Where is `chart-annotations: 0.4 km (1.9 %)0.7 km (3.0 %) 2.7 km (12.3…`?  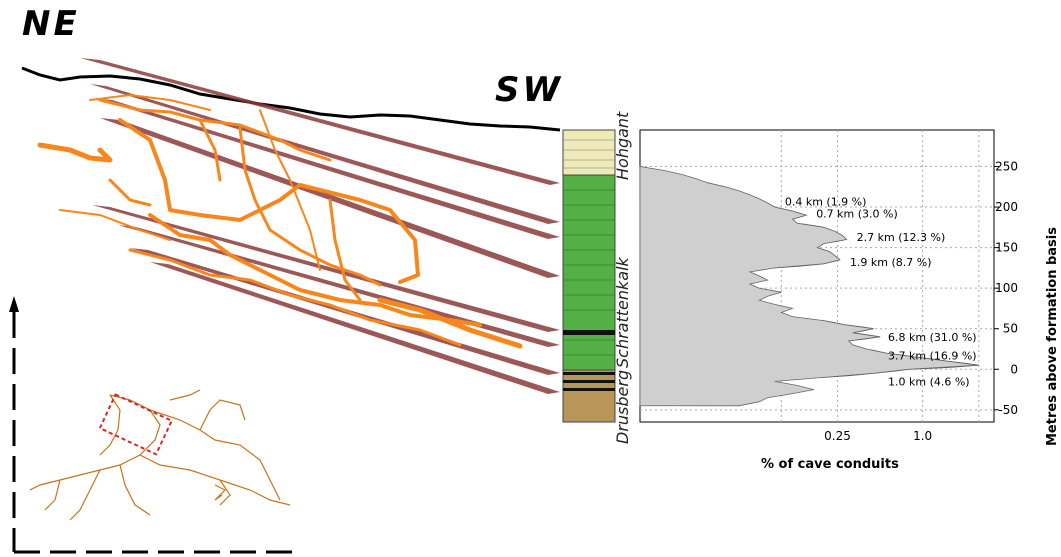 chart-annotations: 0.4 km (1.9 %)0.7 km (3.0 %) 2.7 km (12.3… is located at coordinates (881, 291).